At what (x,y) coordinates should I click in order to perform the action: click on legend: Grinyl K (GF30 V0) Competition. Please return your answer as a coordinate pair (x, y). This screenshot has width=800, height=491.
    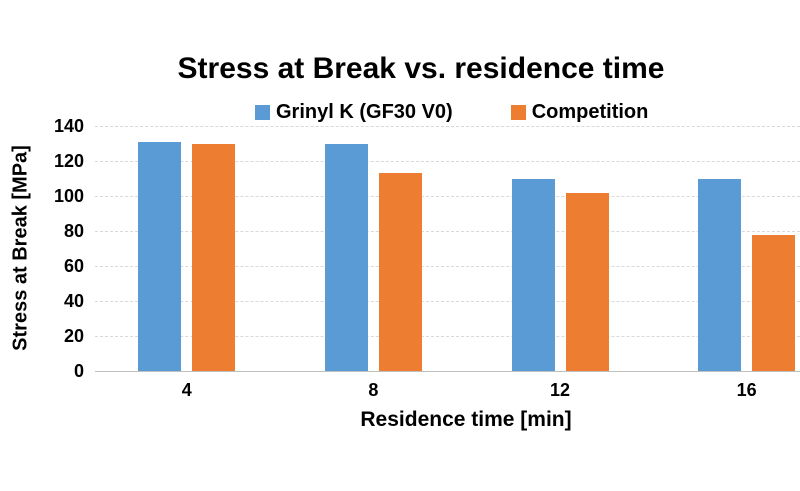
    Looking at the image, I should click on (451, 112).